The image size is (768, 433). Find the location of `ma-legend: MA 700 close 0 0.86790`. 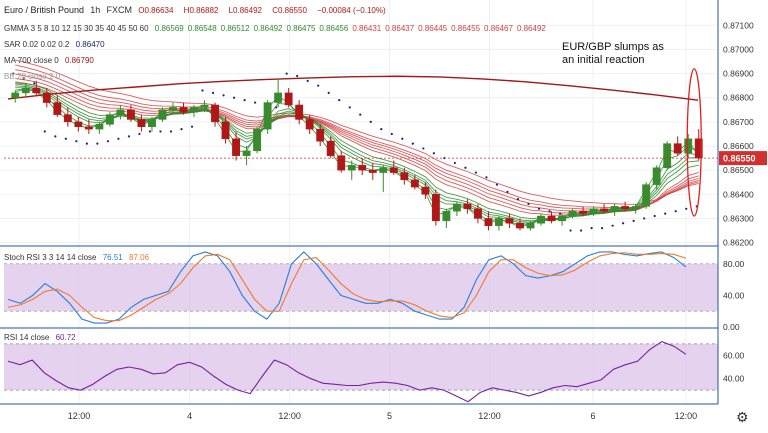

ma-legend: MA 700 close 0 0.86790 is located at coordinates (51, 60).